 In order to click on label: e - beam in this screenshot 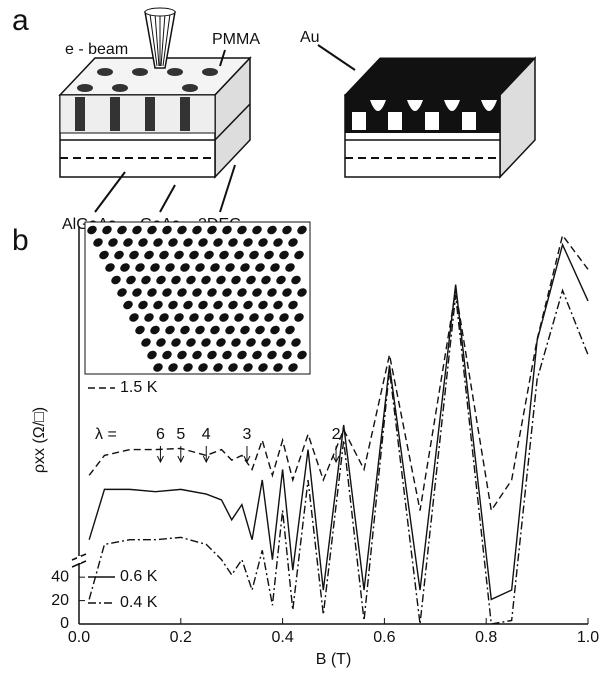, I will do `click(96, 49)`.